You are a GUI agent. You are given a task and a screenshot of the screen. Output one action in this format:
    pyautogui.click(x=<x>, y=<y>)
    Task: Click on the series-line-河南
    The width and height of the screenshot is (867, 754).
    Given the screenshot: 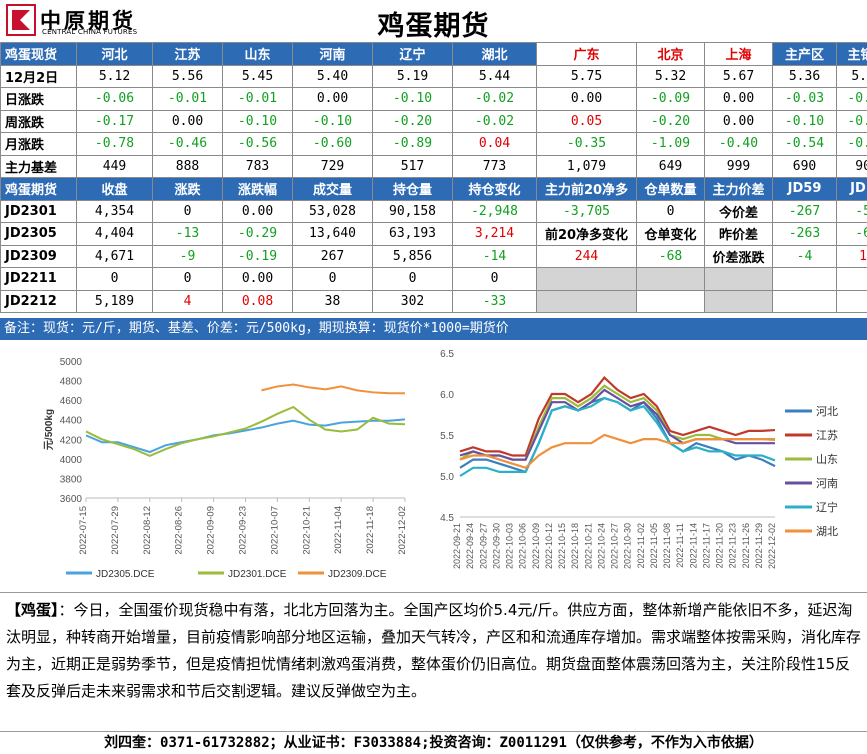 What is the action you would take?
    pyautogui.click(x=617, y=425)
    